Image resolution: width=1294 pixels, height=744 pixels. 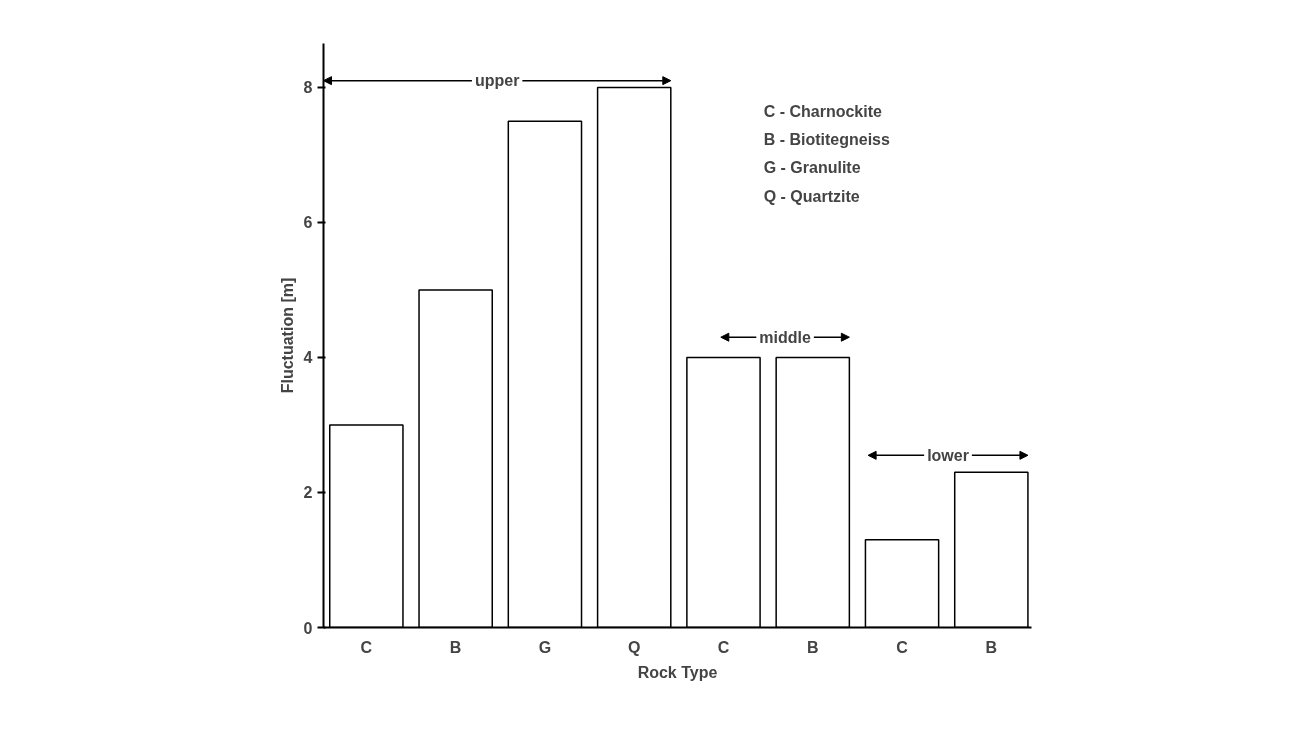 What do you see at coordinates (677, 672) in the screenshot?
I see `x-axis-title: Rock Type` at bounding box center [677, 672].